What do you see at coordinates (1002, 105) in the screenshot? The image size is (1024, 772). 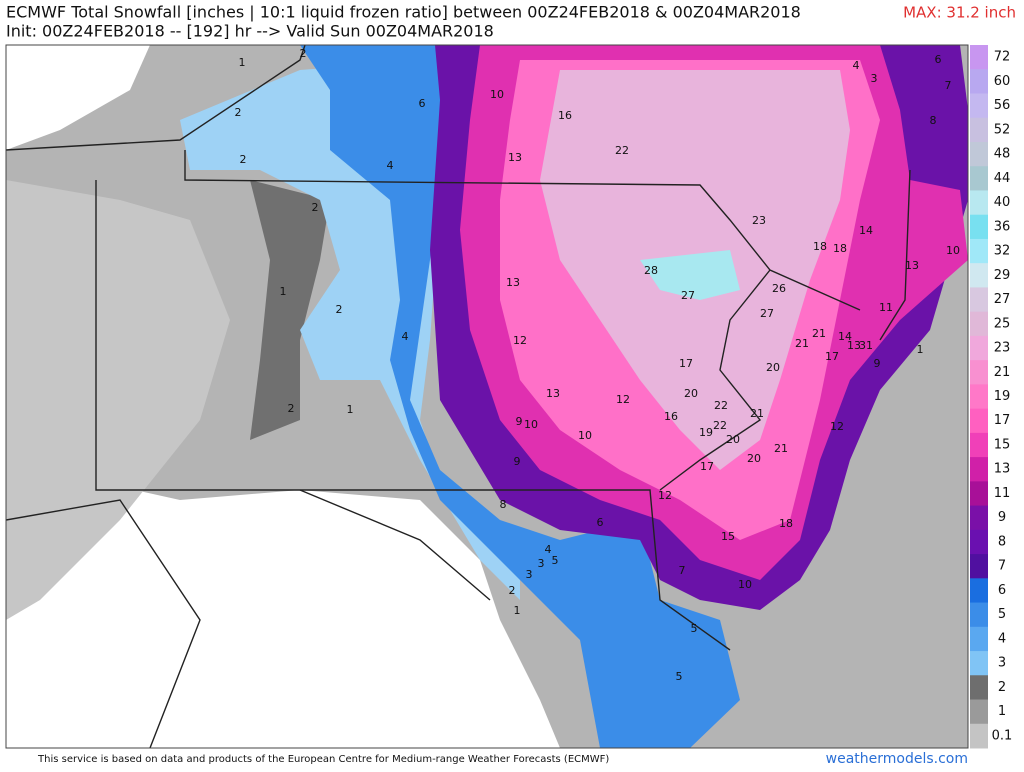 I see `legend-label: 56` at bounding box center [1002, 105].